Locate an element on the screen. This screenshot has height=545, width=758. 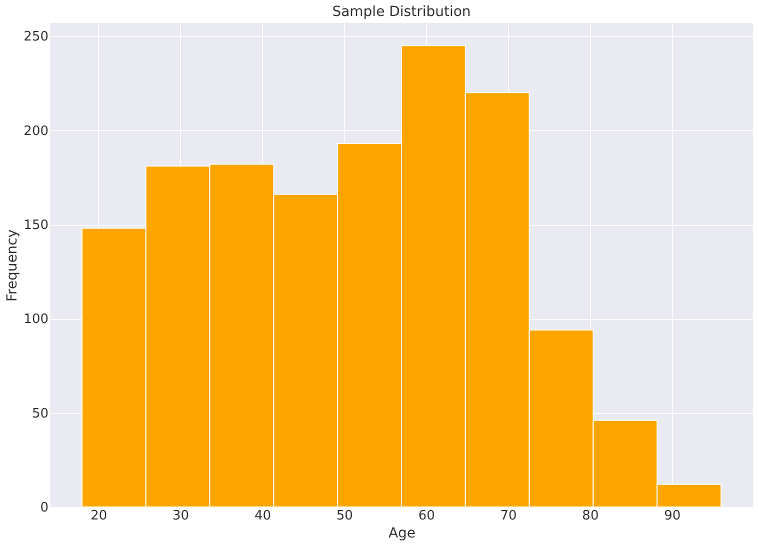
x-tick-label: 40 is located at coordinates (262, 516).